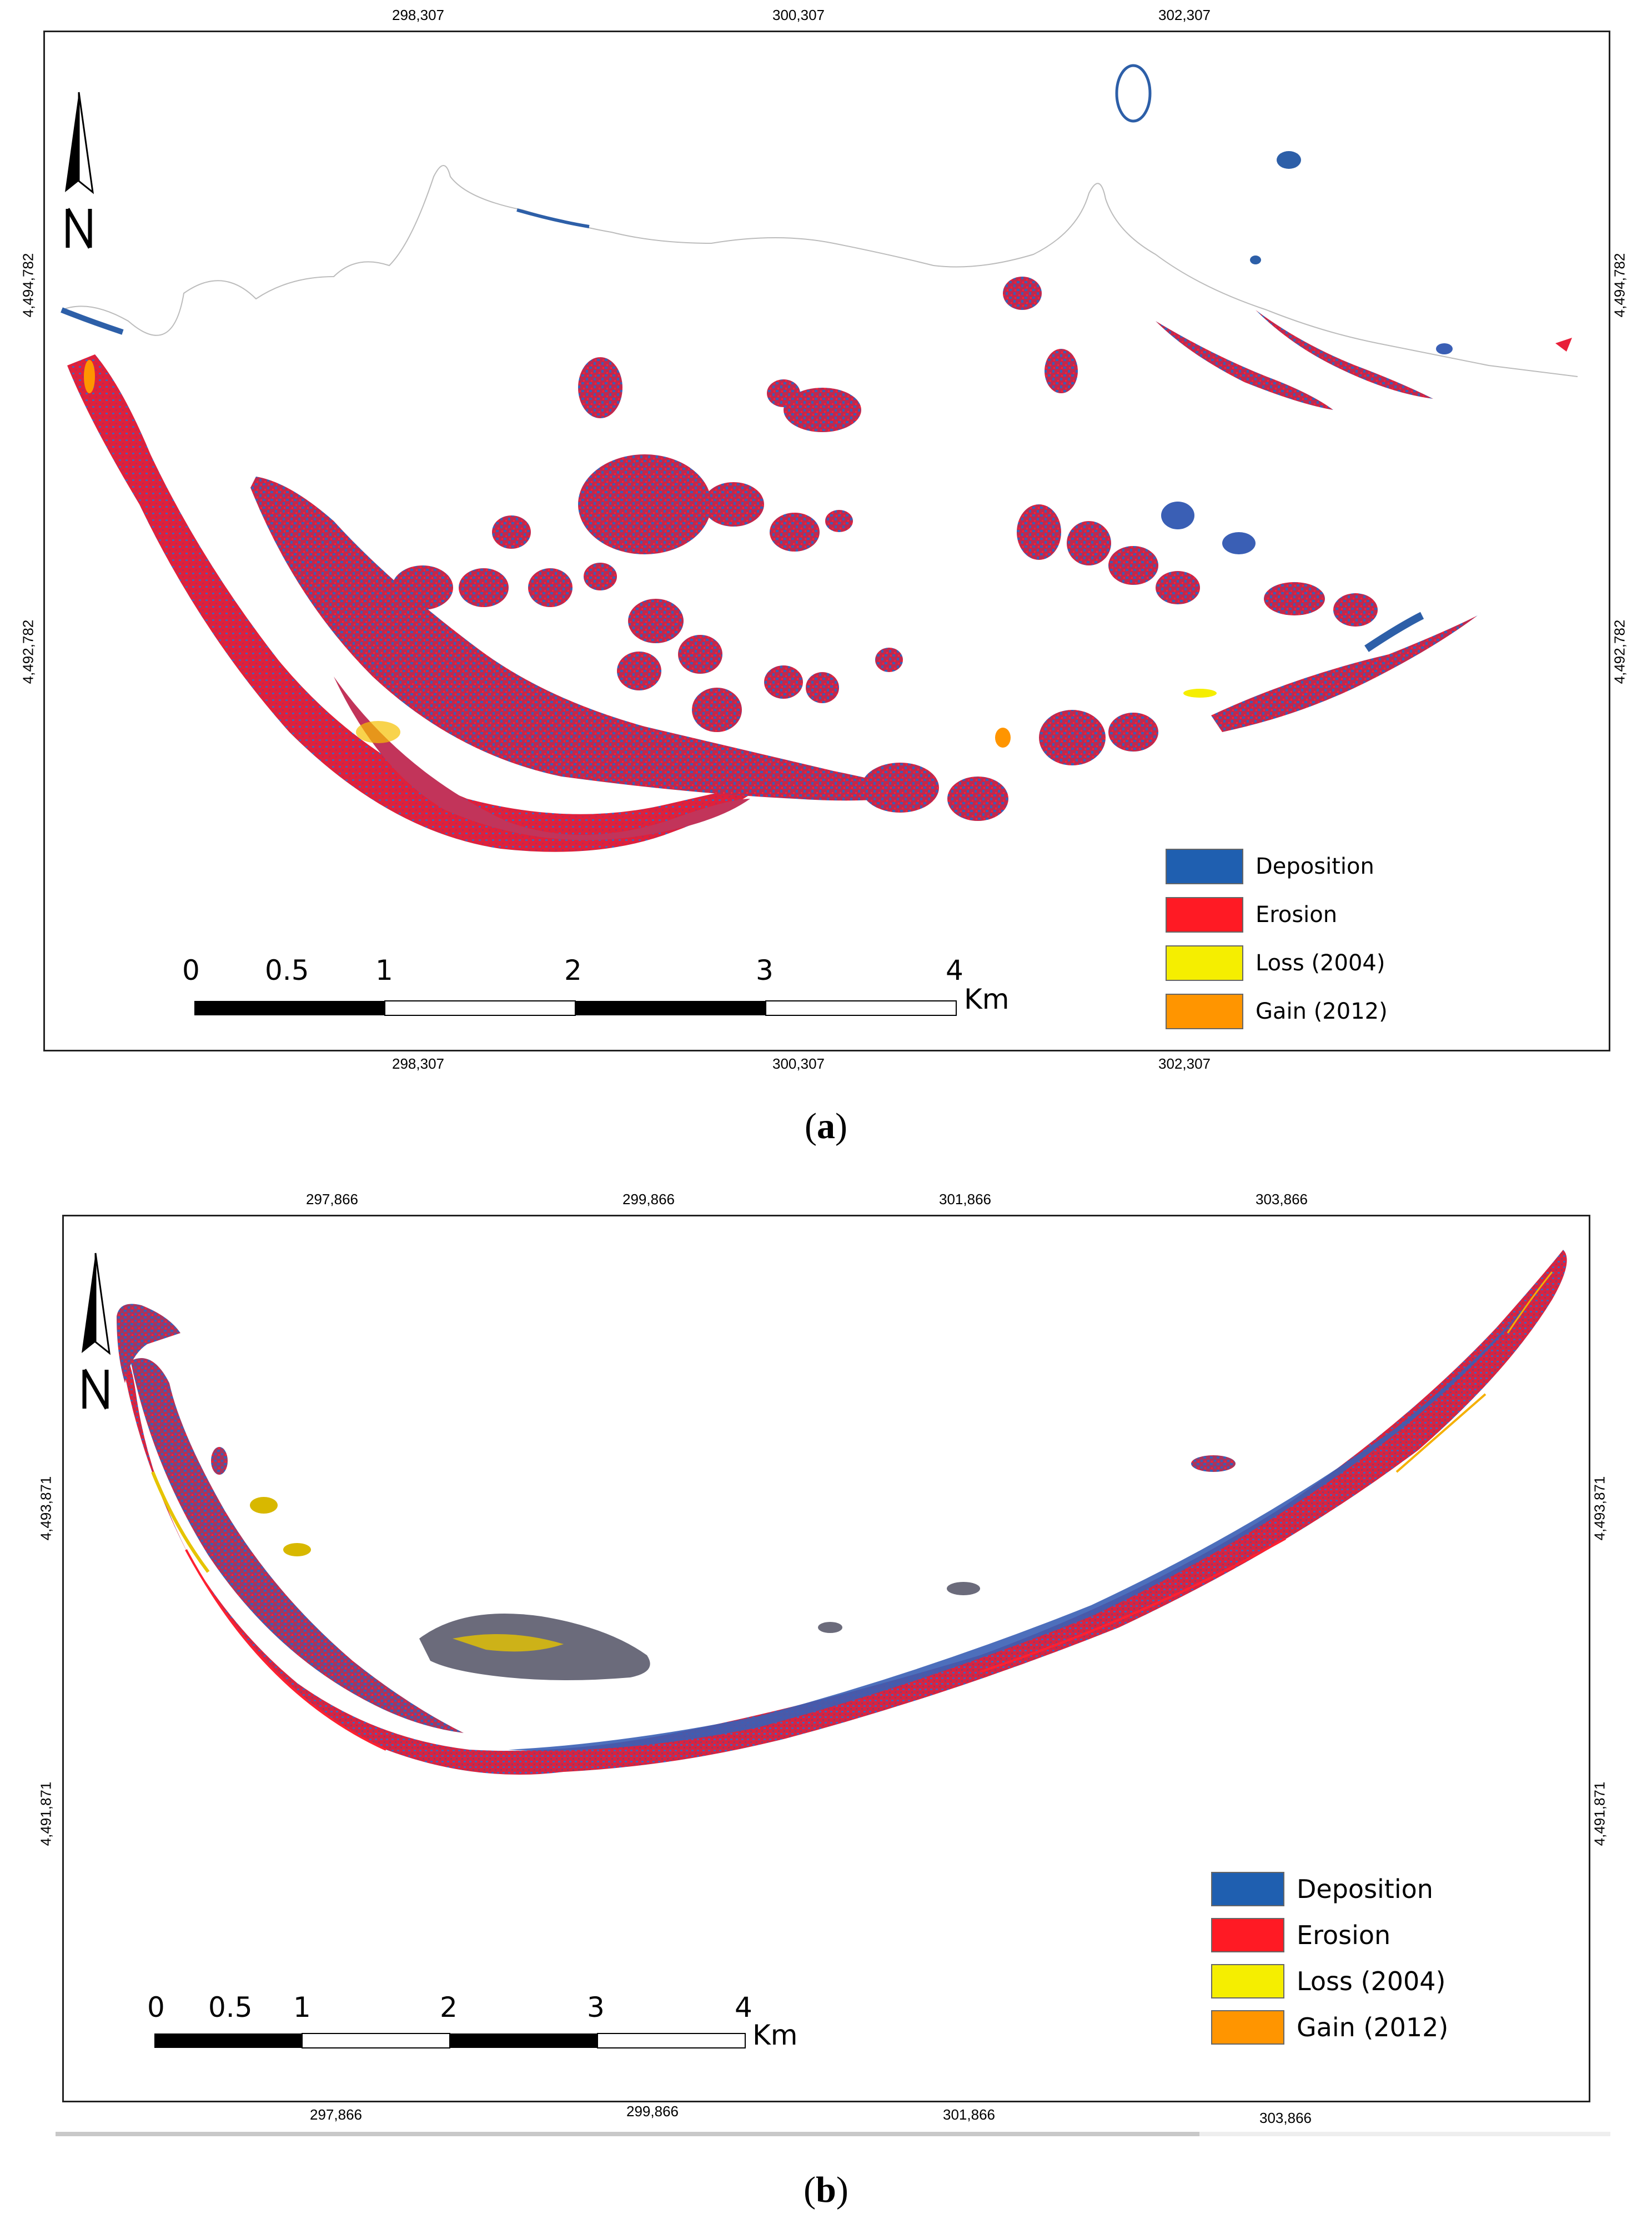  What do you see at coordinates (1247, 1935) in the screenshot?
I see `legend-b-swatch-erosion` at bounding box center [1247, 1935].